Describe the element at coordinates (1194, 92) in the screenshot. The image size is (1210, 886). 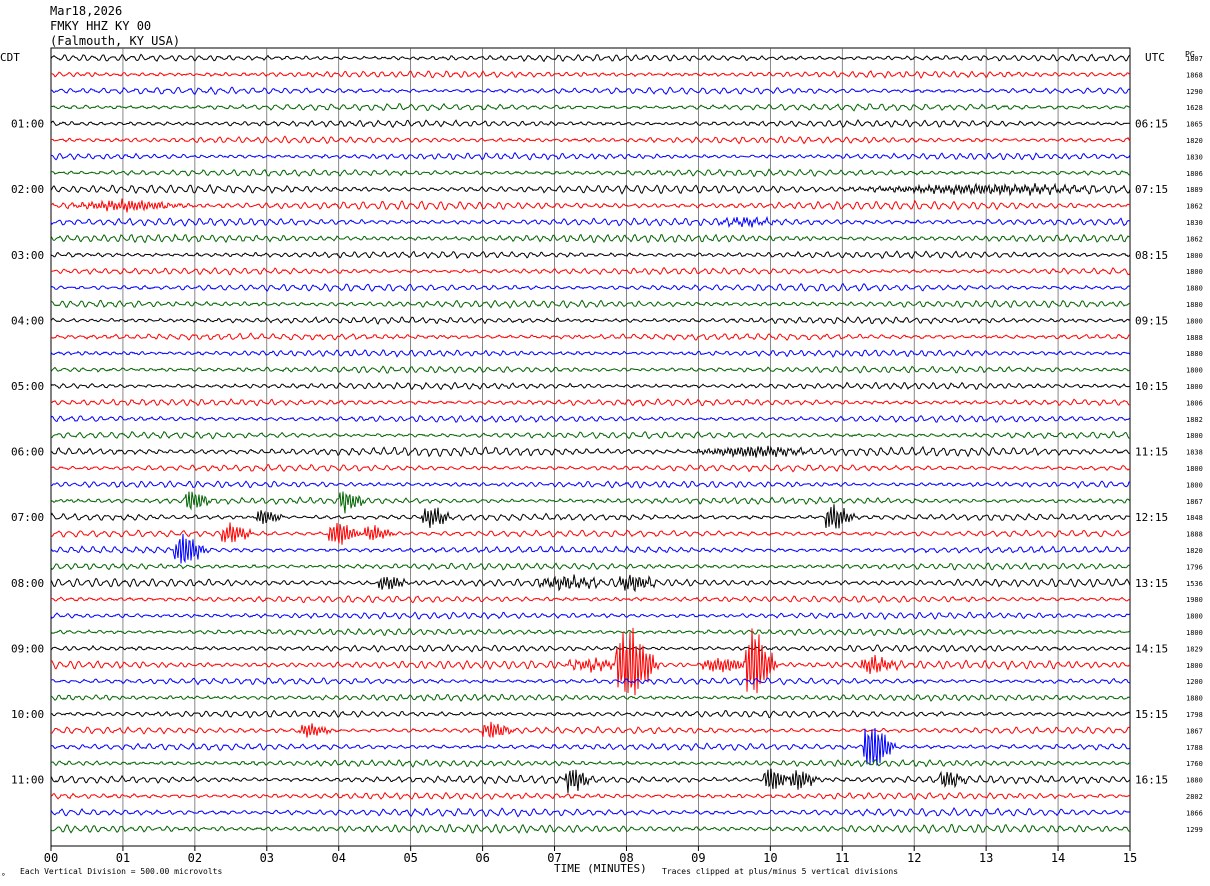
I see `trace-value-label: 1290` at that location.